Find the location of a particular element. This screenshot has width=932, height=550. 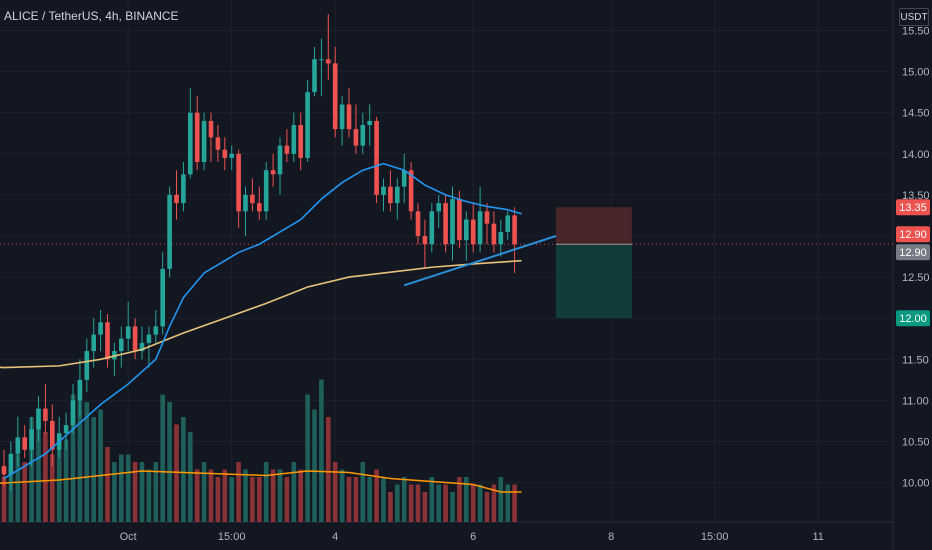

trendline is located at coordinates (480, 261).